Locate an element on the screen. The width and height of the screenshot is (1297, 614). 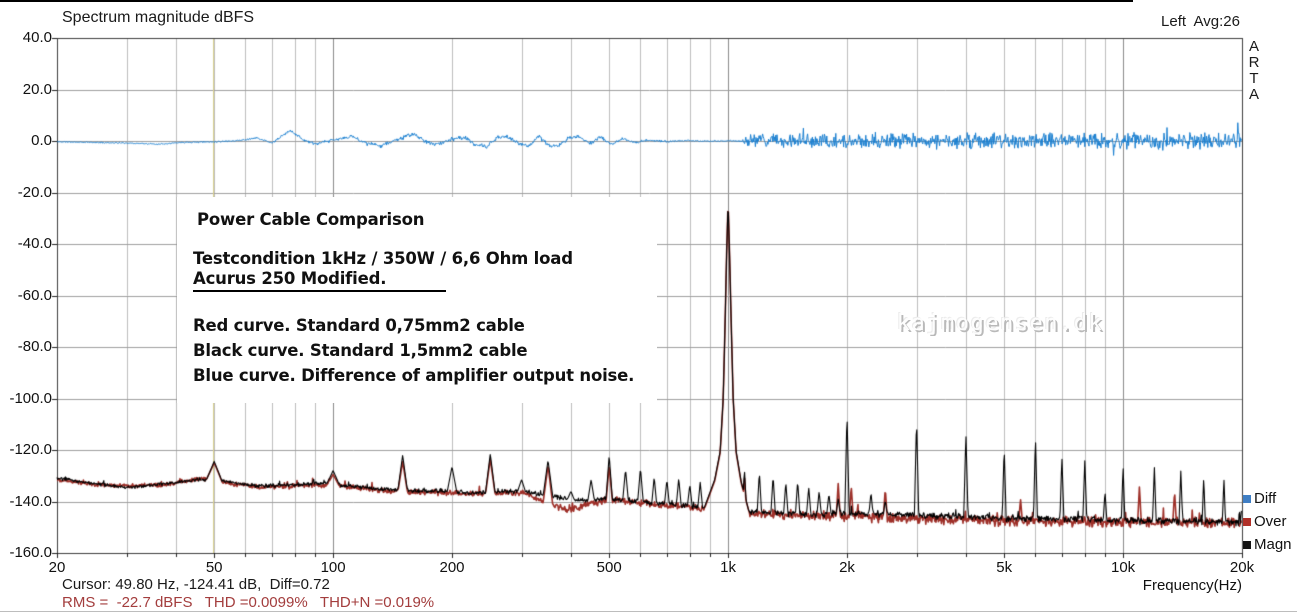
magn-color-swatch is located at coordinates (1247, 544).